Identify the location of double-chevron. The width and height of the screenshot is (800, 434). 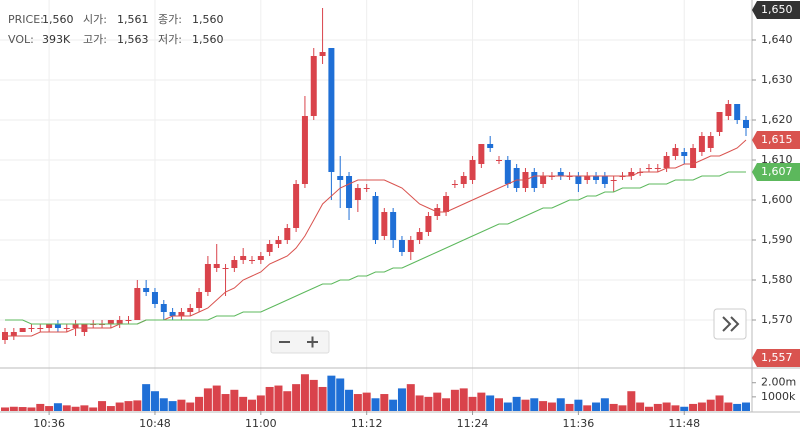
(731, 324).